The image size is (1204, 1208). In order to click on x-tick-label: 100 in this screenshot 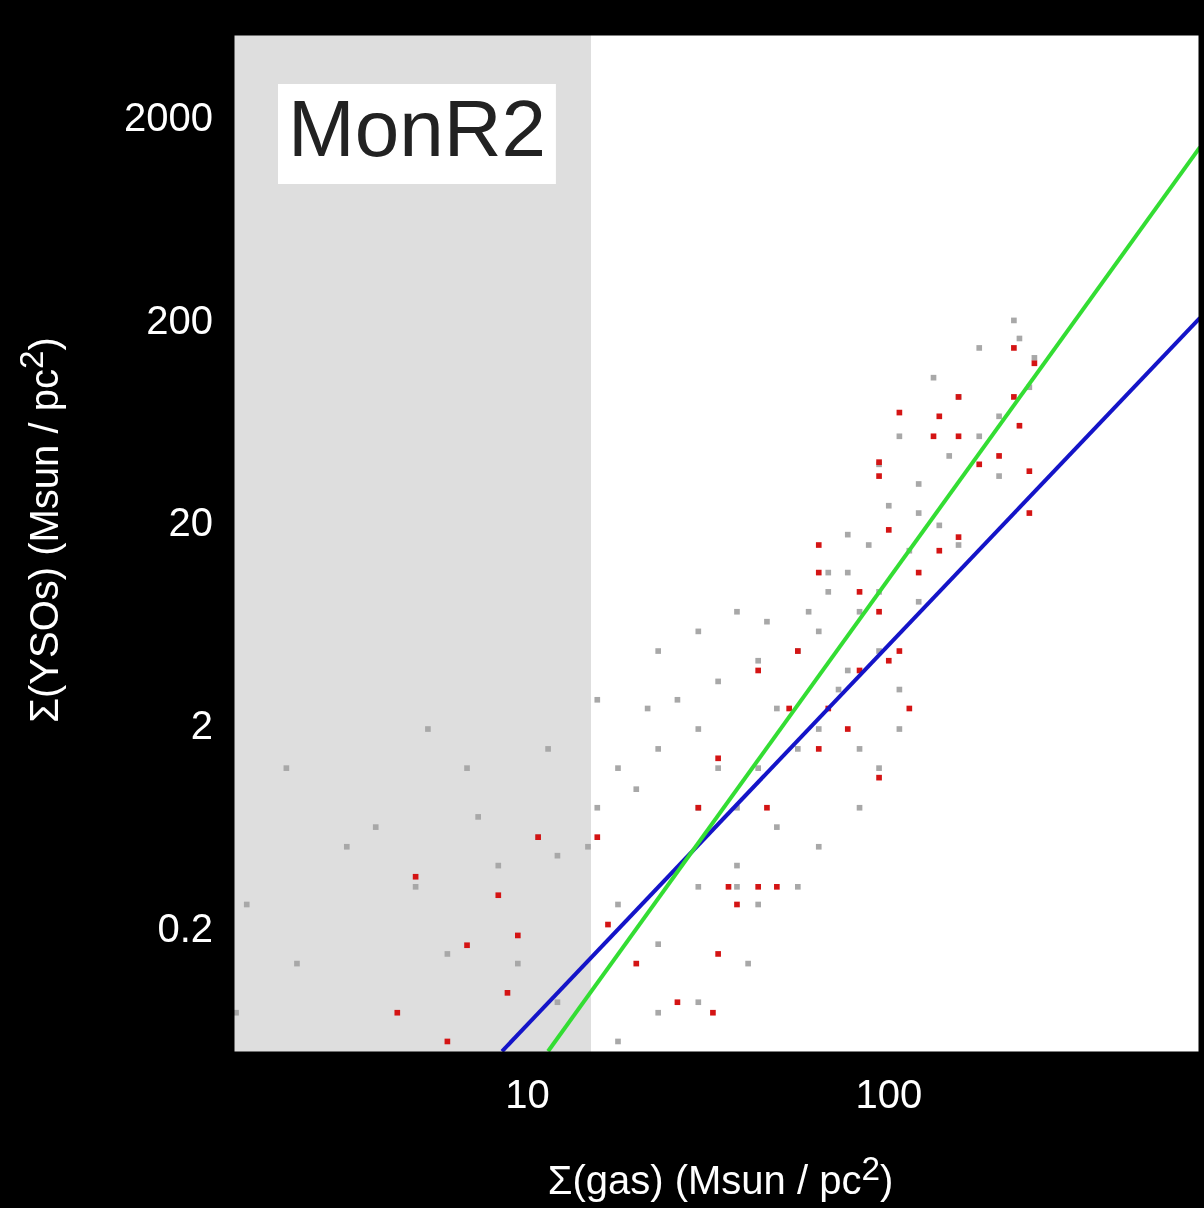, I will do `click(889, 1094)`.